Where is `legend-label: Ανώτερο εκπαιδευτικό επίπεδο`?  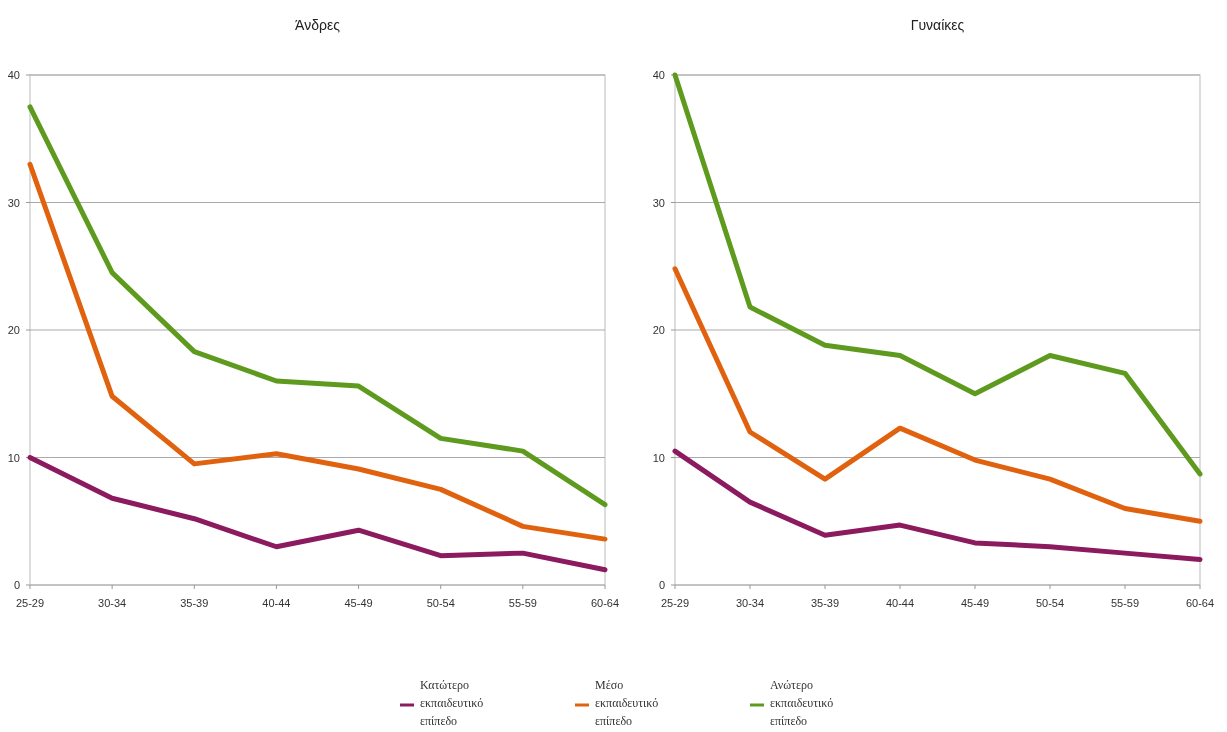
legend-label: Ανώτερο εκπαιδευτικό επίπεδο is located at coordinates (802, 703).